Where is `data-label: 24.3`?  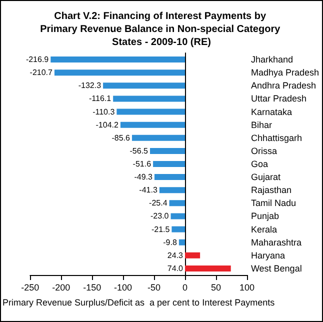 data-label: 24.3 is located at coordinates (175, 255).